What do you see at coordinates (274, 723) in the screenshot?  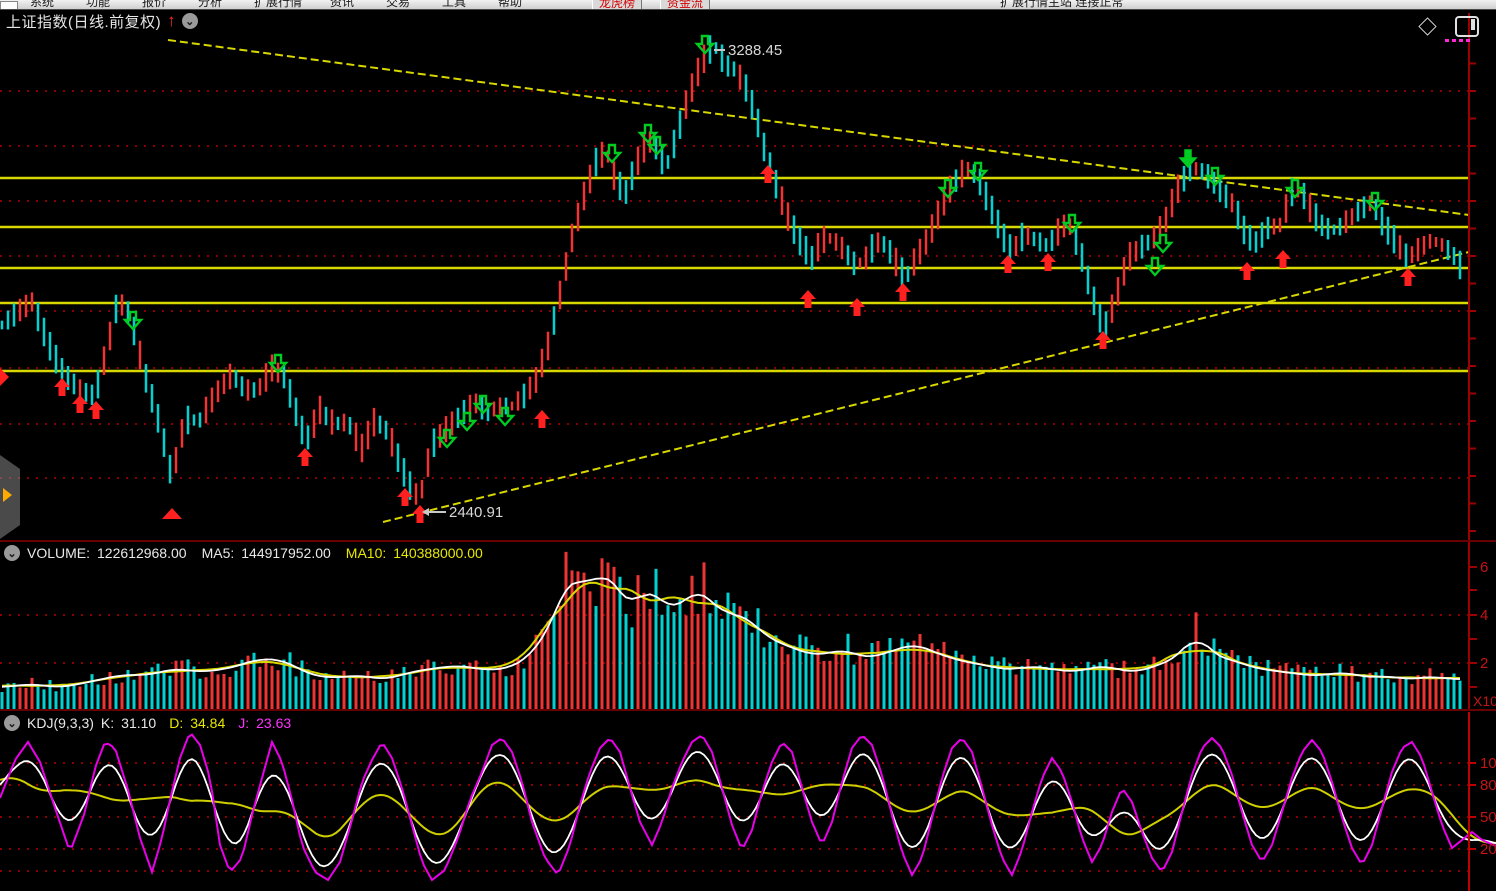 I see `kdj-j-value: 23.63` at bounding box center [274, 723].